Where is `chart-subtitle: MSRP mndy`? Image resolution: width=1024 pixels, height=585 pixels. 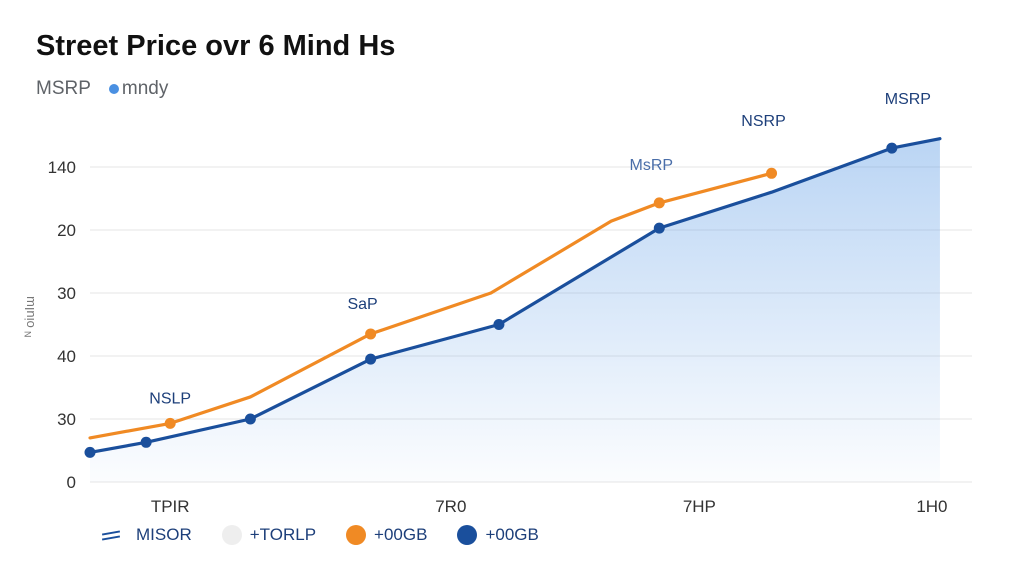 chart-subtitle: MSRP mndy is located at coordinates (102, 89).